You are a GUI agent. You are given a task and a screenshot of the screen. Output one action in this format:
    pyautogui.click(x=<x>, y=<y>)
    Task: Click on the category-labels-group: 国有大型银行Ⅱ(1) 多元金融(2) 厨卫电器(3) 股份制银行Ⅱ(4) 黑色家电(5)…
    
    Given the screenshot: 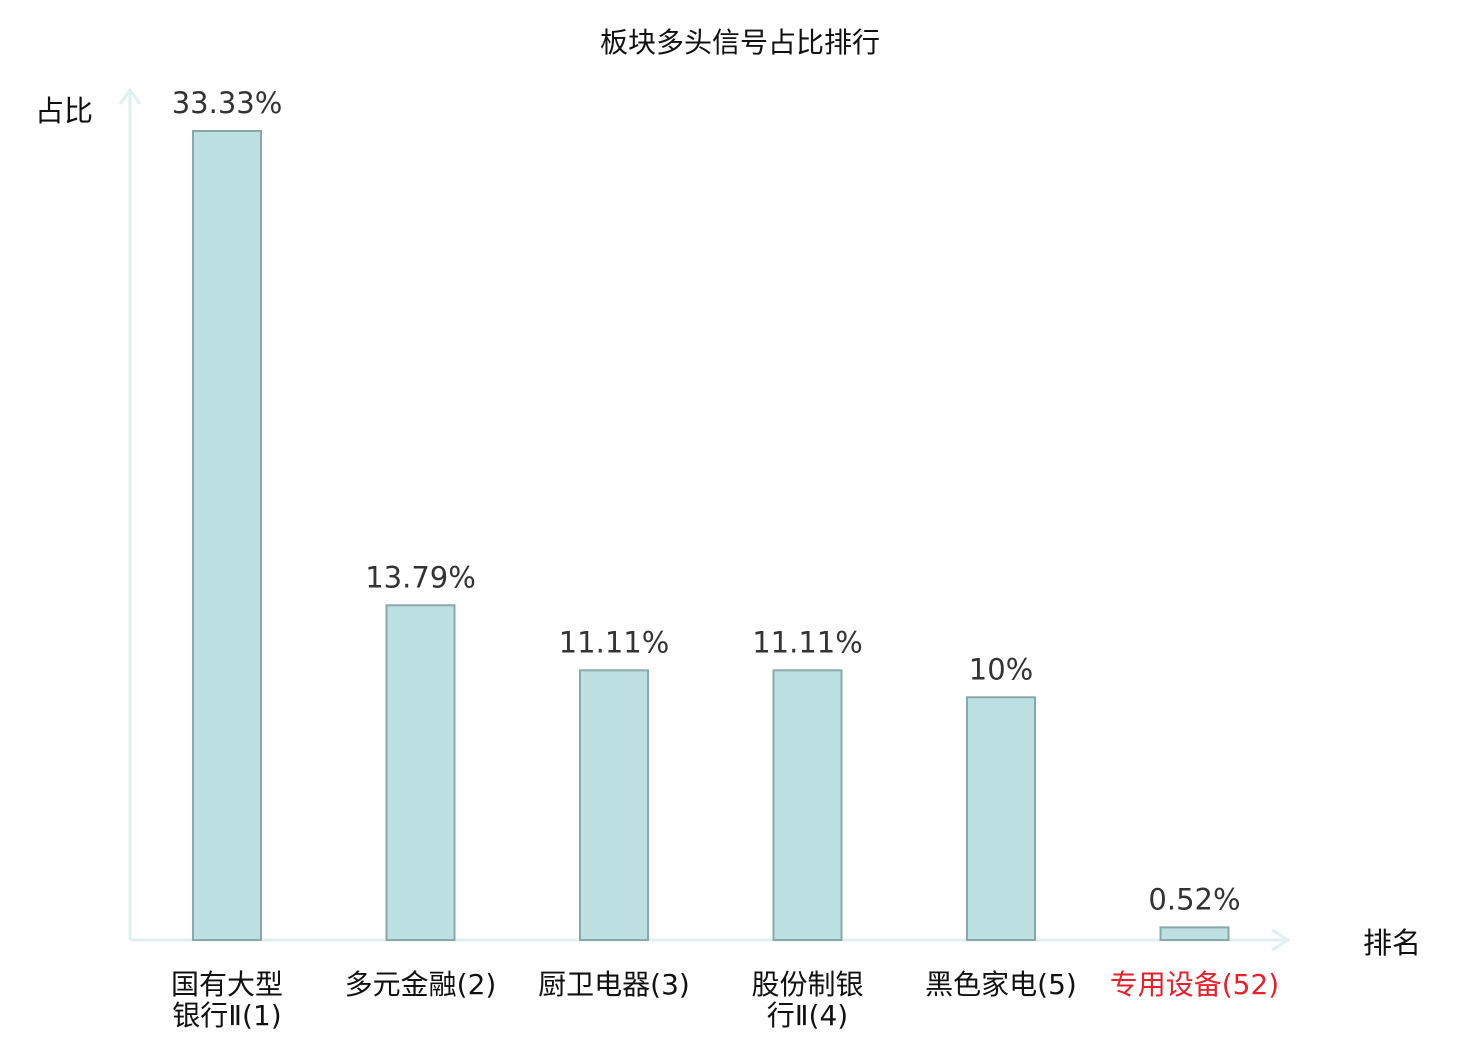 What is the action you would take?
    pyautogui.click(x=725, y=1000)
    